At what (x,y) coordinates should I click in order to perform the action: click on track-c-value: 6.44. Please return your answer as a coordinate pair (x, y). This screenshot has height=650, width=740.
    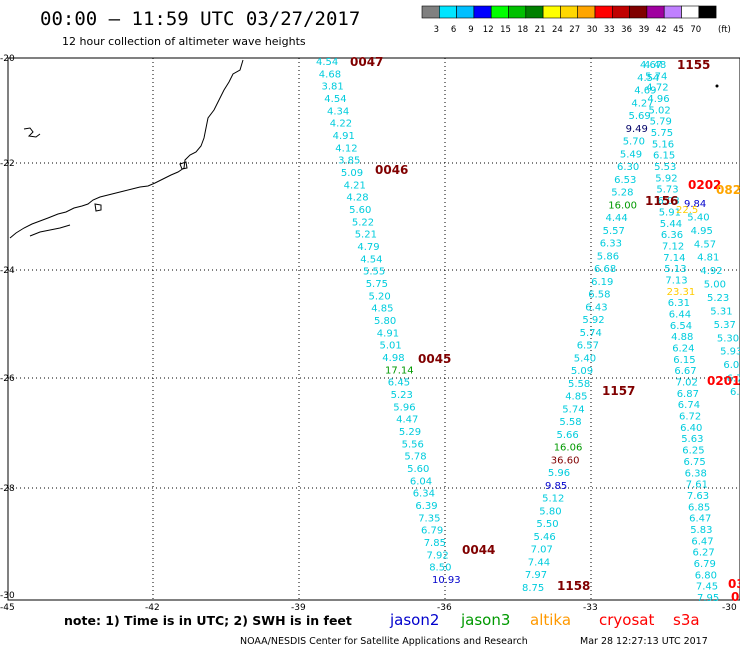
    Looking at the image, I should click on (680, 315).